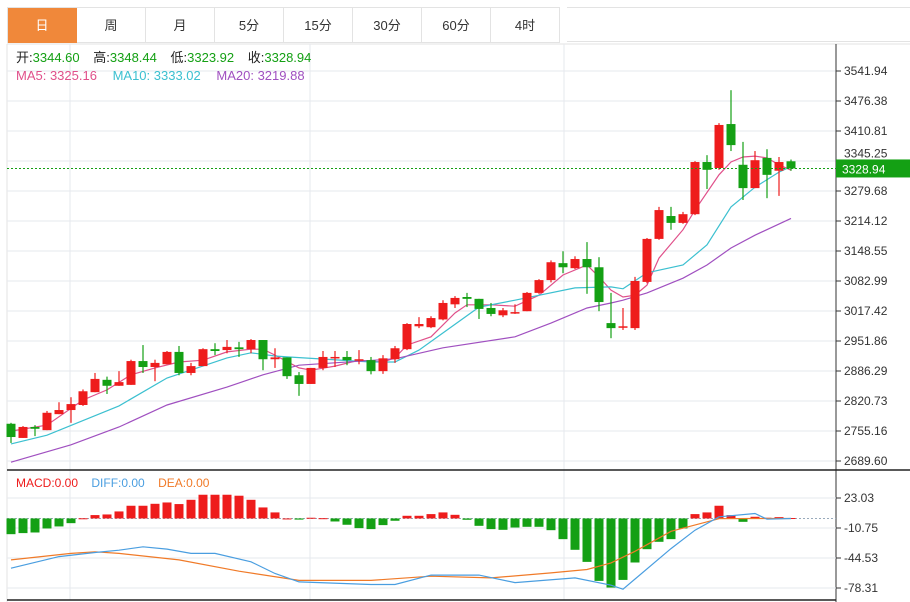 The height and width of the screenshot is (602, 910). What do you see at coordinates (401, 551) in the screenshot?
I see `diff-line` at bounding box center [401, 551].